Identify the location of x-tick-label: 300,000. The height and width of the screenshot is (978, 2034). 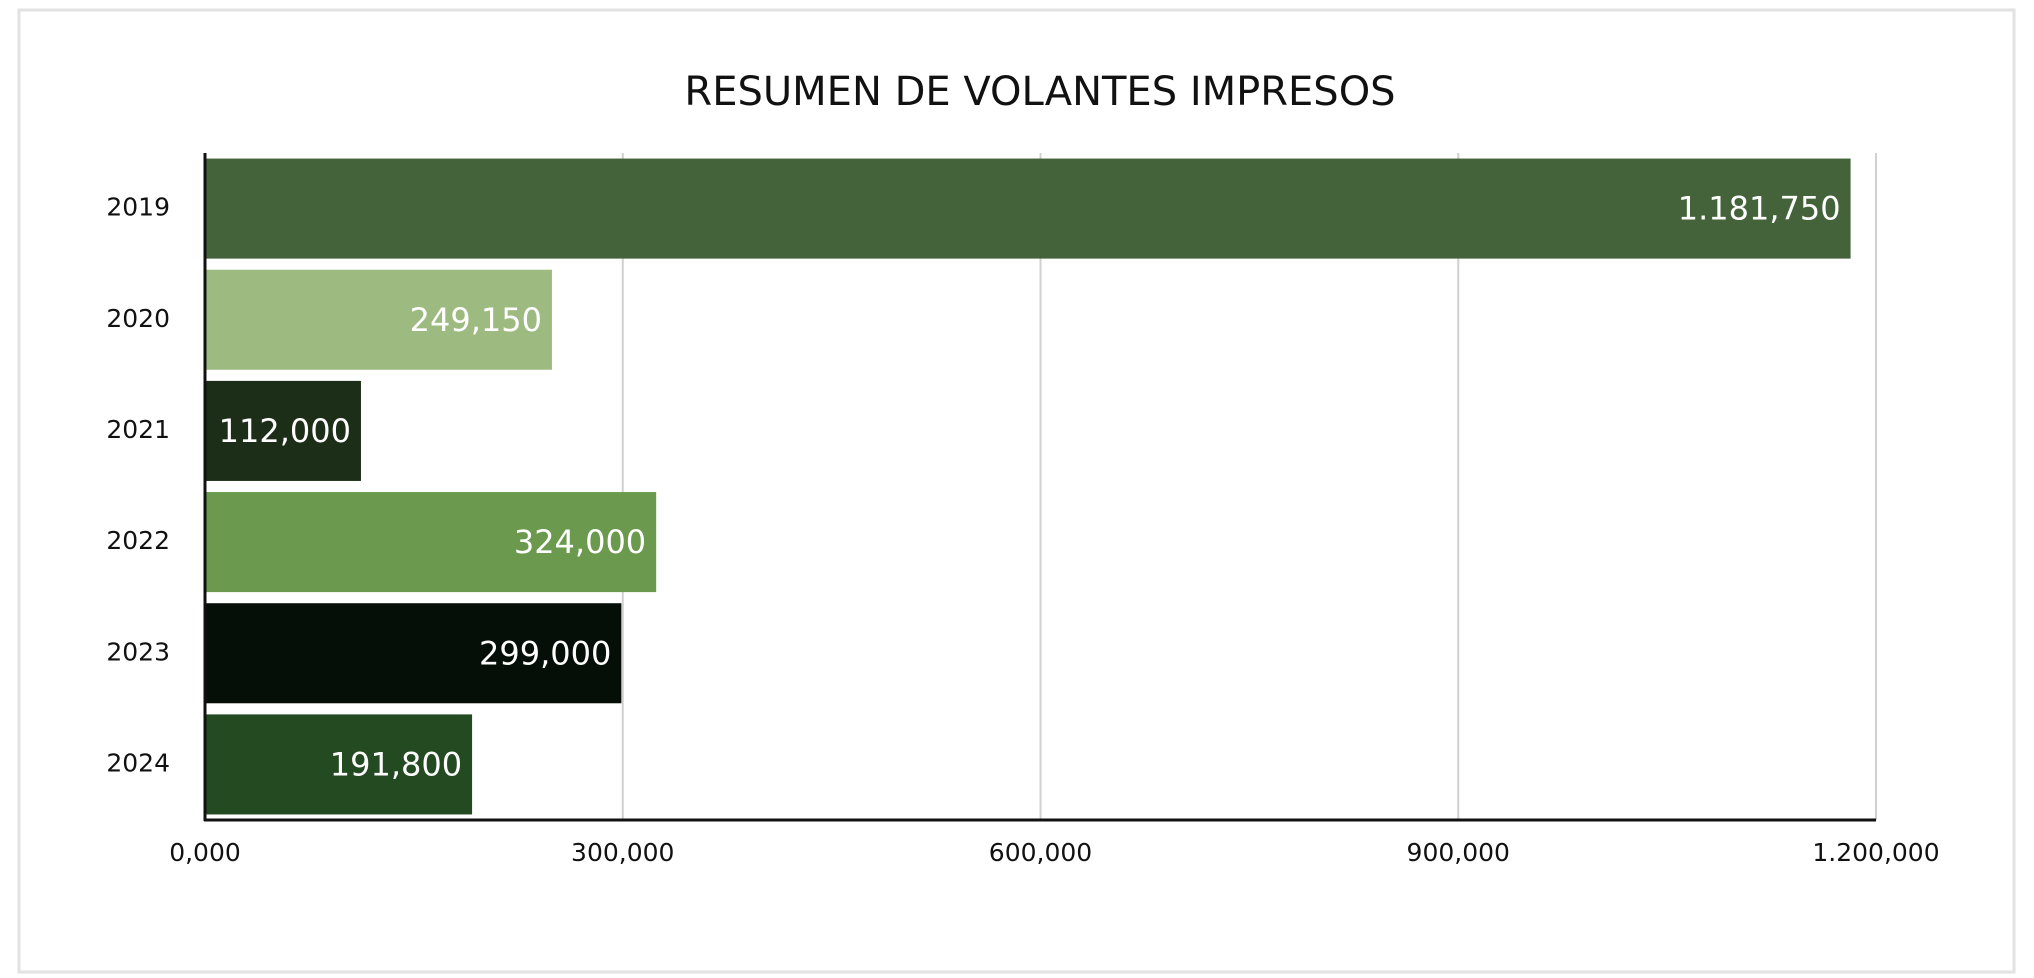
(622, 852).